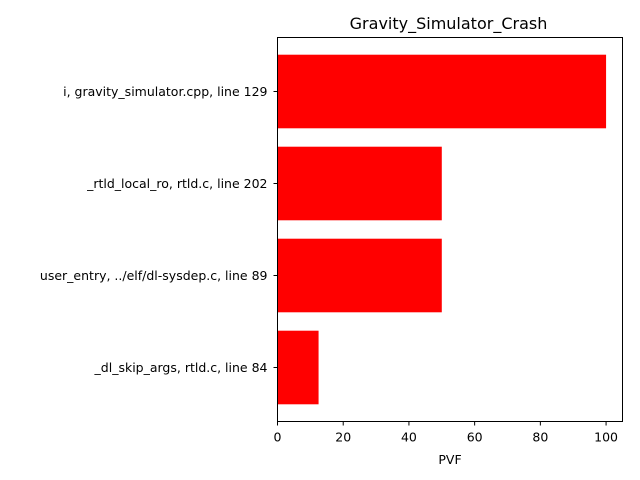 This screenshot has width=640, height=480. What do you see at coordinates (409, 437) in the screenshot?
I see `x-tick-label-2: 40` at bounding box center [409, 437].